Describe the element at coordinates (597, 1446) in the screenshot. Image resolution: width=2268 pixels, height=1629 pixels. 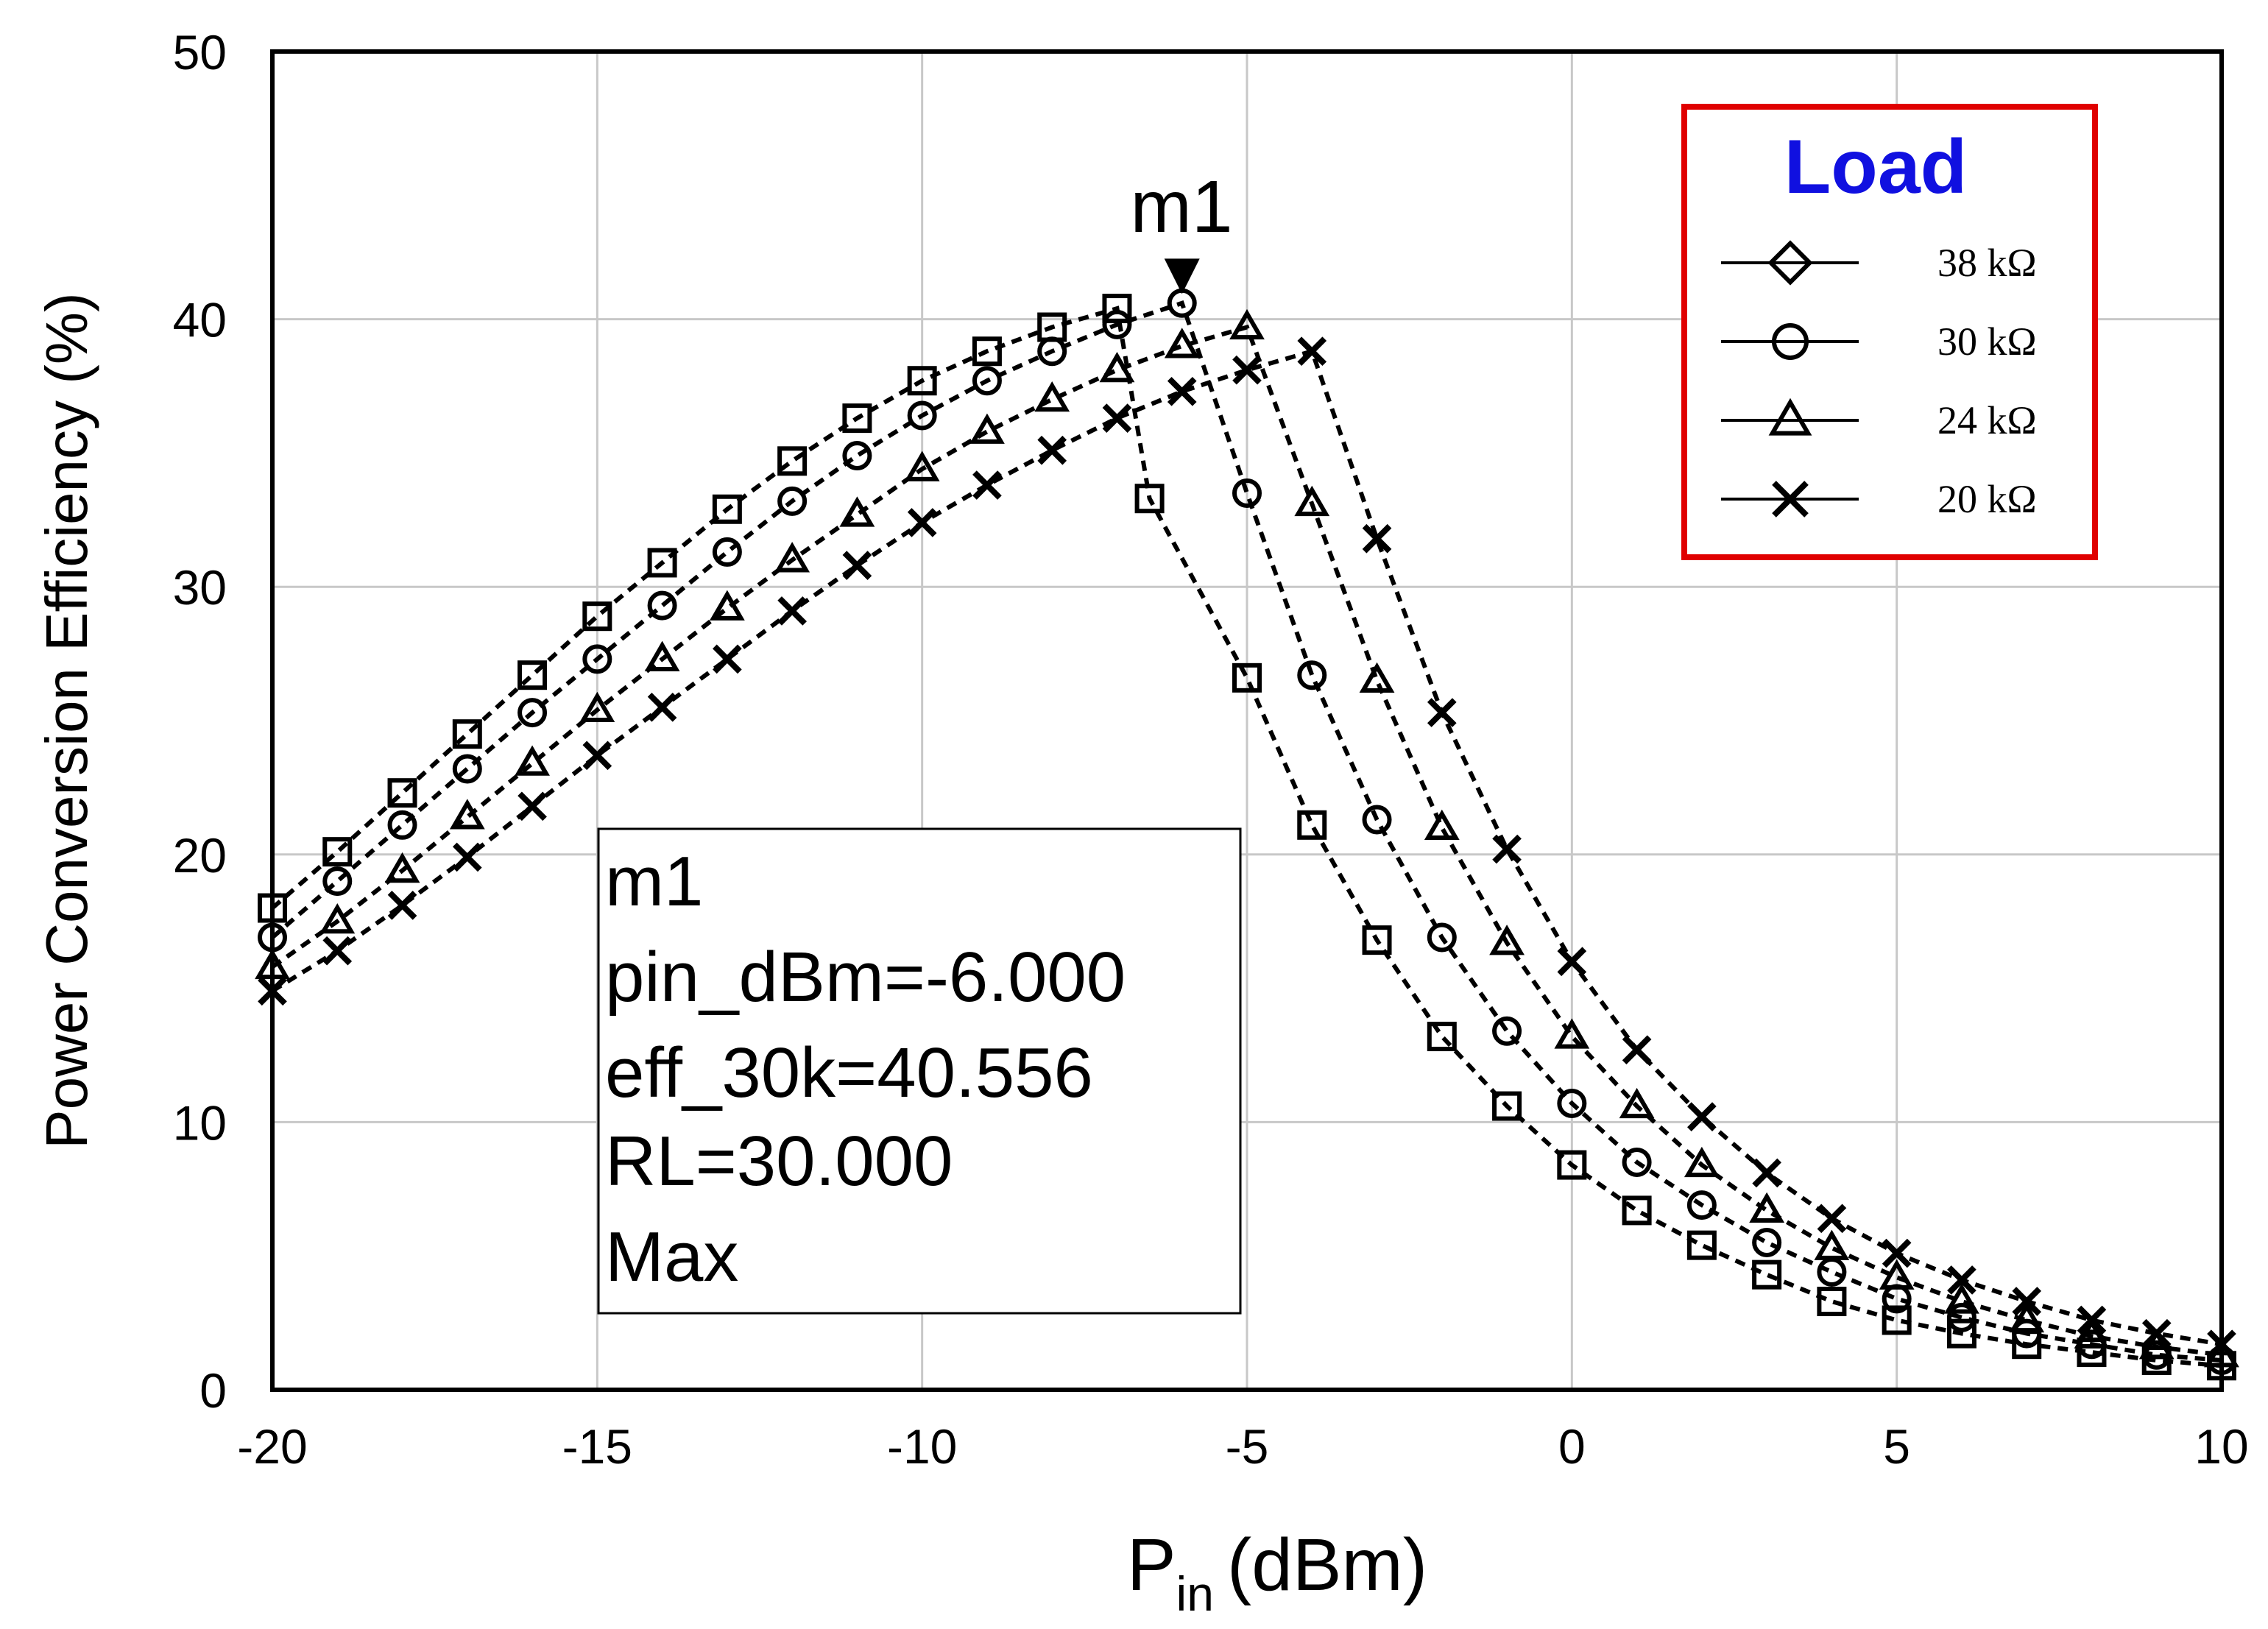
I see `x-tick--15: -15` at that location.